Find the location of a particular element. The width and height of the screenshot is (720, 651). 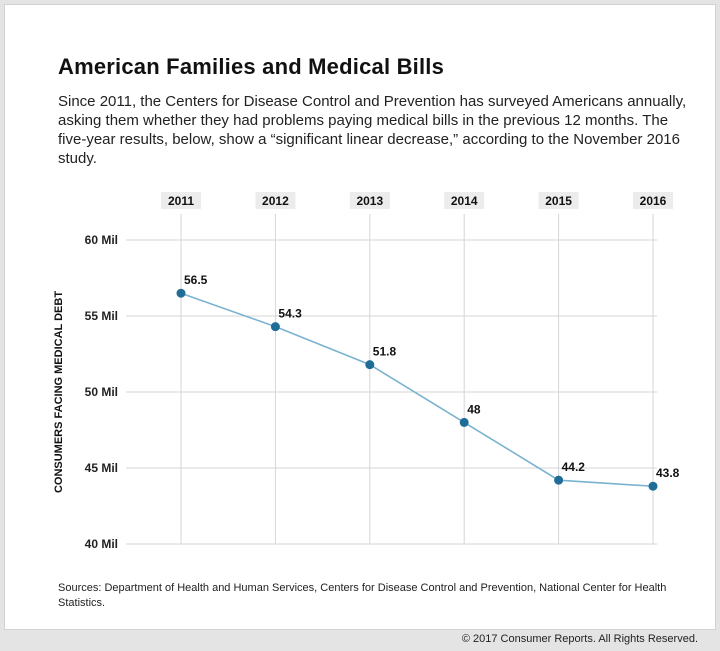

data-label: 48 is located at coordinates (474, 409).